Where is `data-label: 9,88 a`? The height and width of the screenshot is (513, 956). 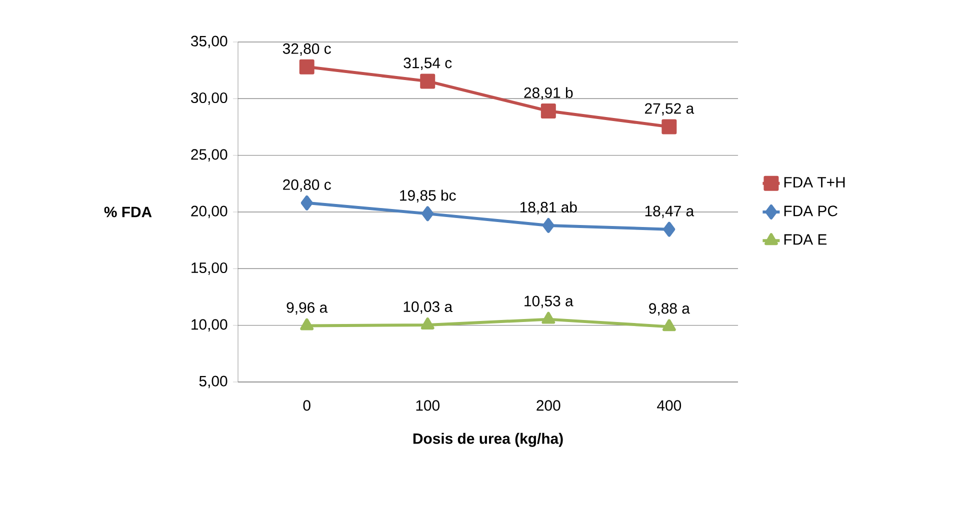
data-label: 9,88 a is located at coordinates (669, 309).